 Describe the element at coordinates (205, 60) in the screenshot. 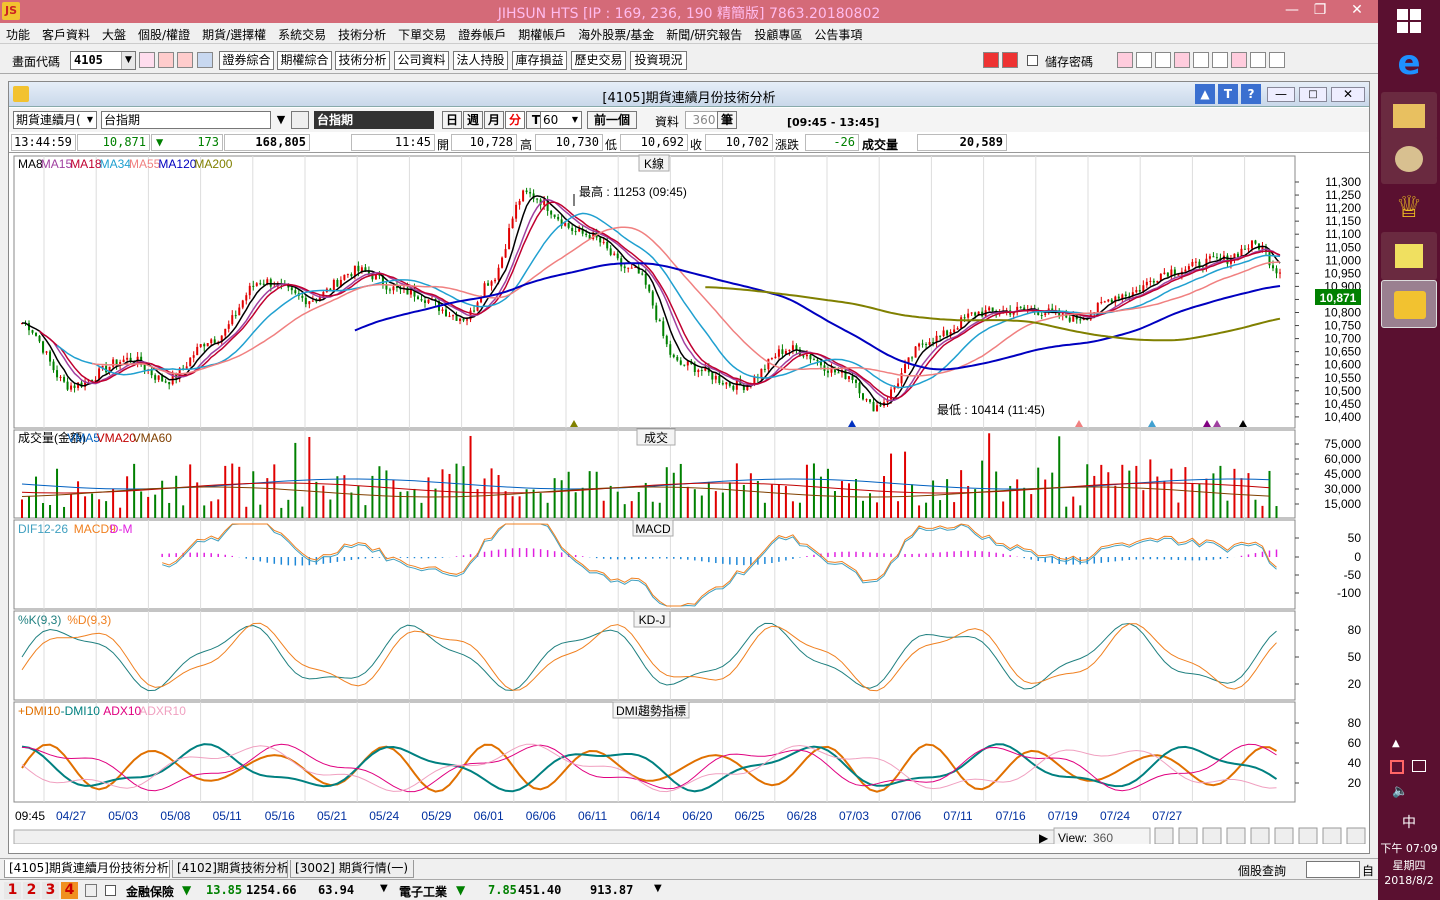

I see `dropdown-icon` at that location.